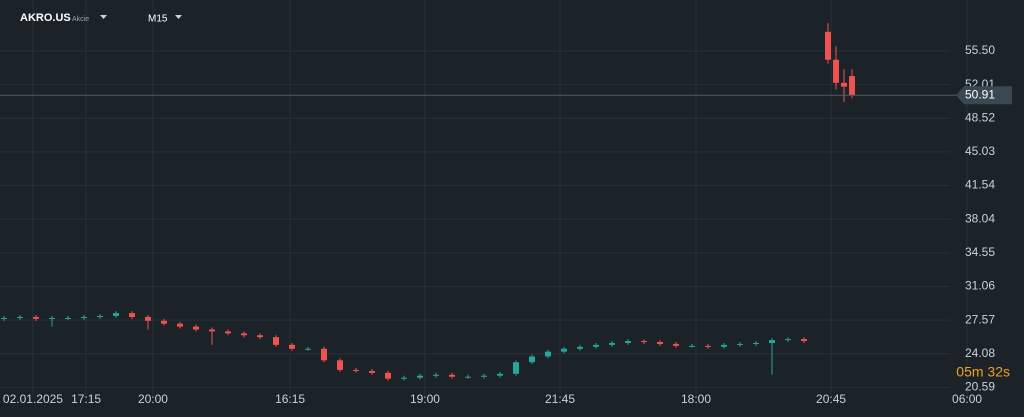 The image size is (1024, 417). What do you see at coordinates (983, 372) in the screenshot?
I see `countdown: 05m 32s` at bounding box center [983, 372].